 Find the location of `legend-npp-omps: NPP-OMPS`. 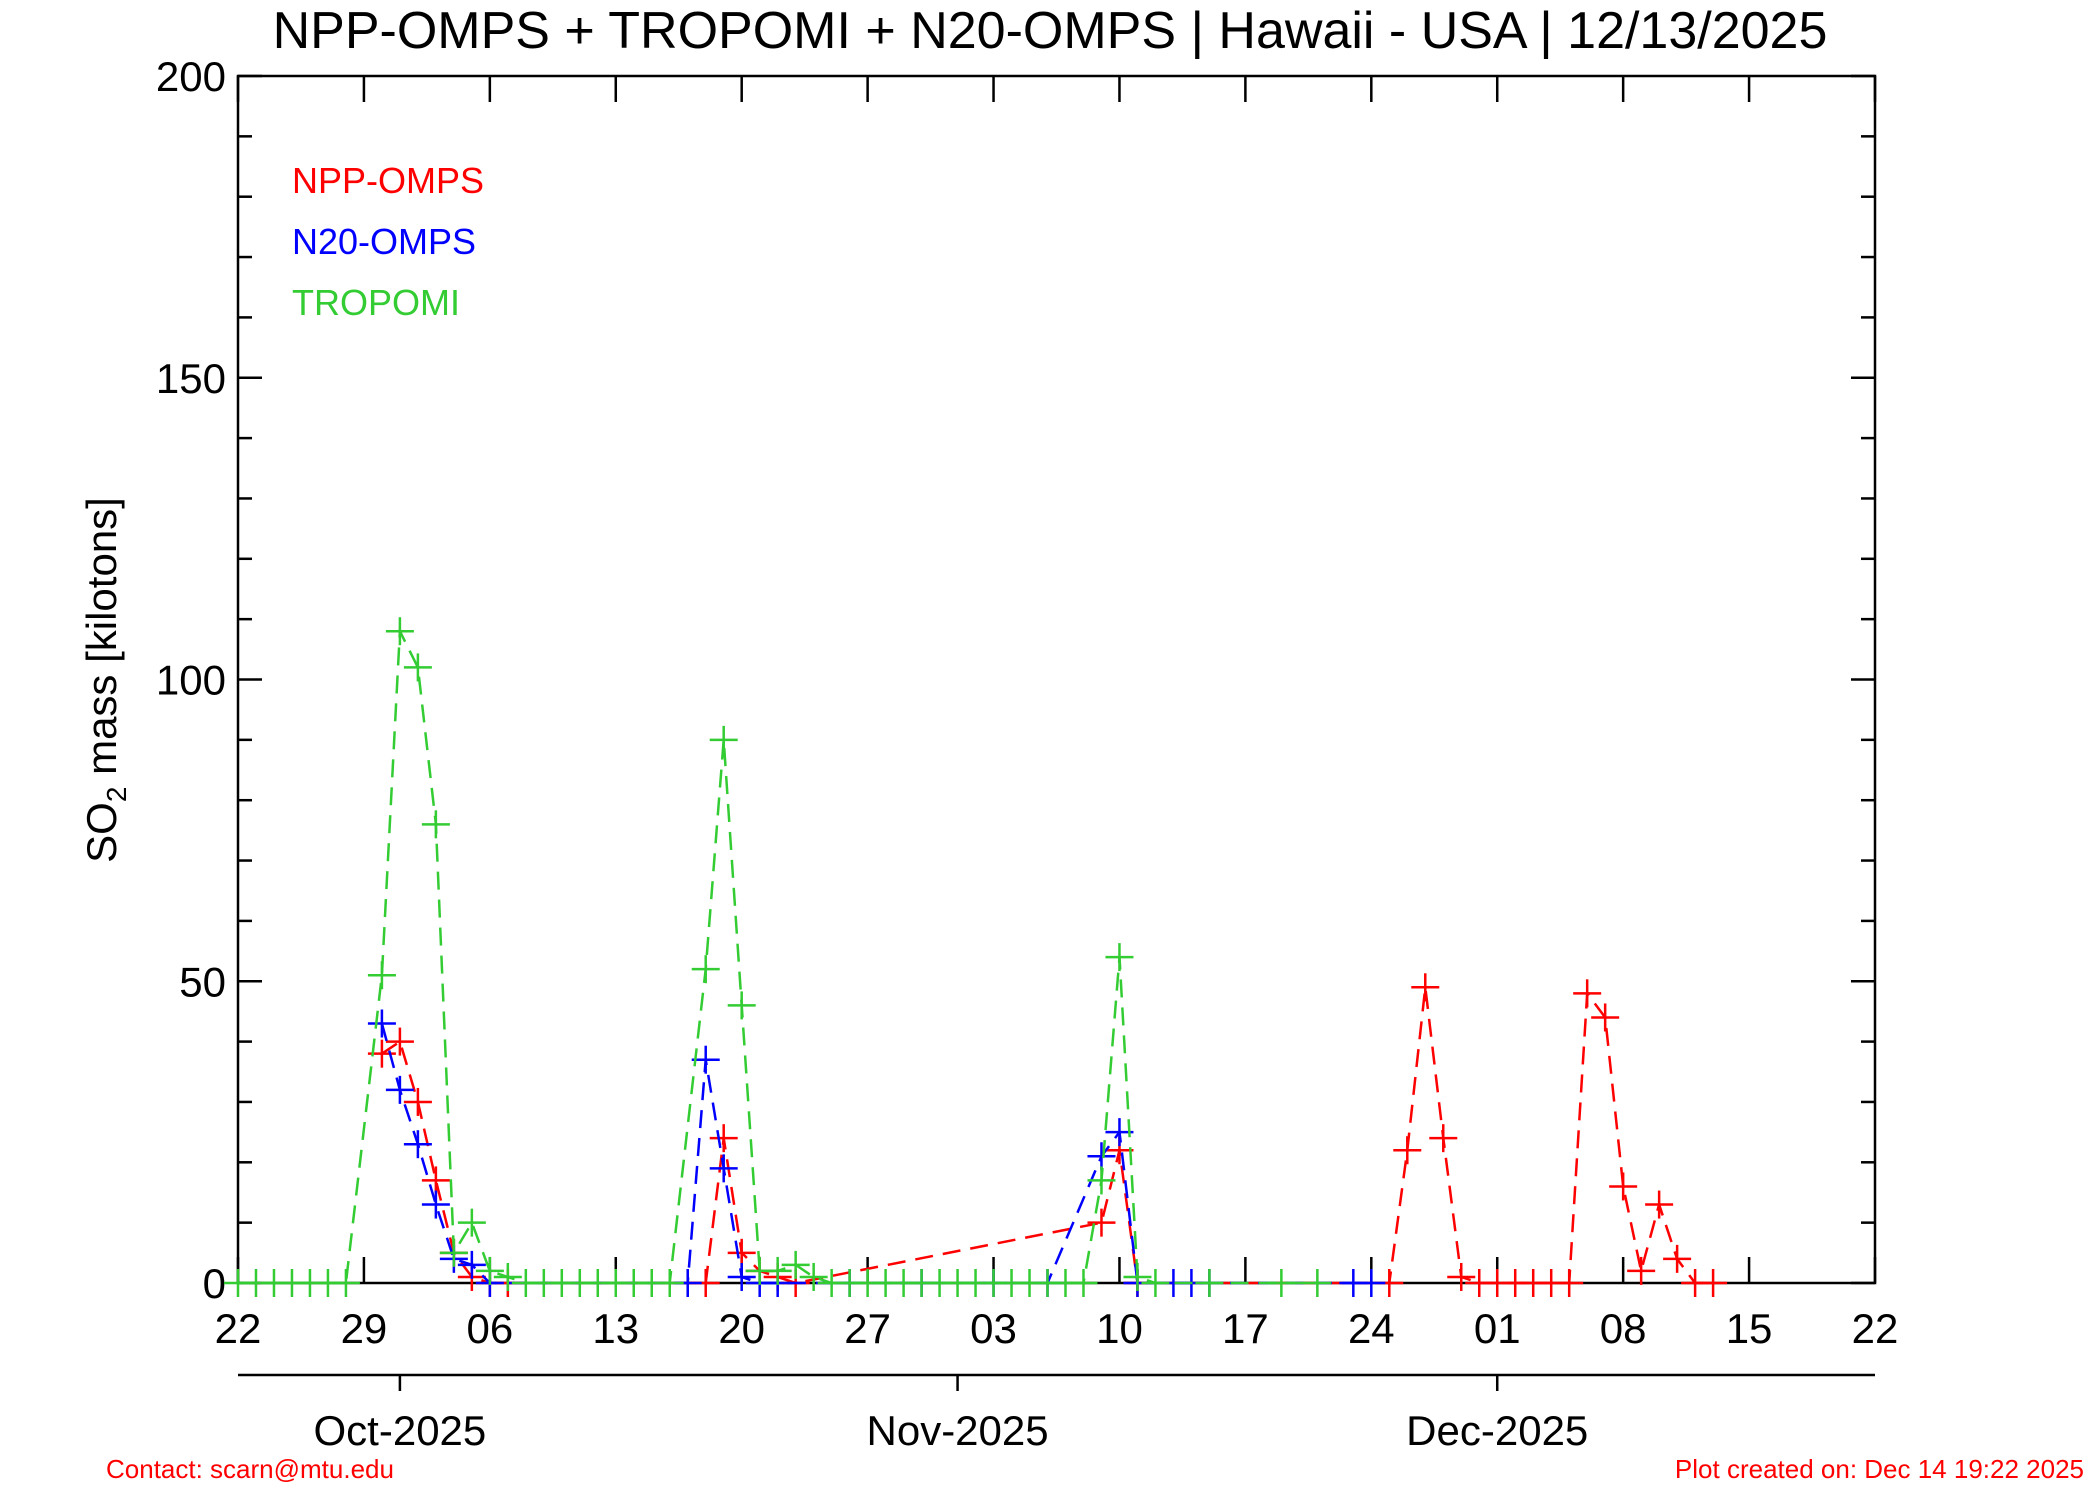

legend-npp-omps: NPP-OMPS is located at coordinates (388, 180).